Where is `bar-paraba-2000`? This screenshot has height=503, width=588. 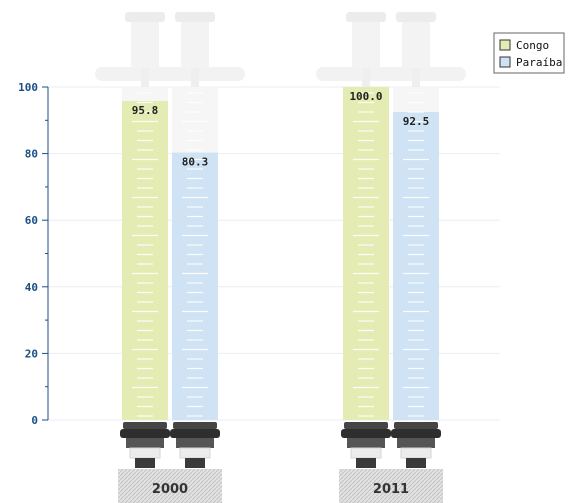 bar-paraba-2000 is located at coordinates (195, 286).